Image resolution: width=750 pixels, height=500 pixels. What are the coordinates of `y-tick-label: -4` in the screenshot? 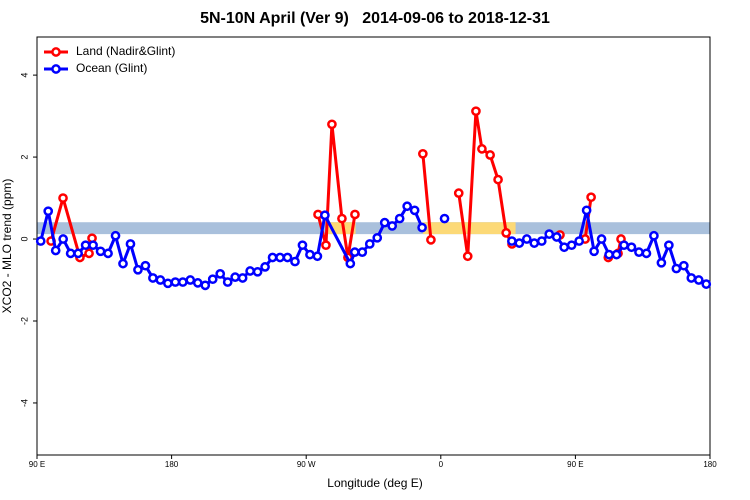 It's located at (24, 403).